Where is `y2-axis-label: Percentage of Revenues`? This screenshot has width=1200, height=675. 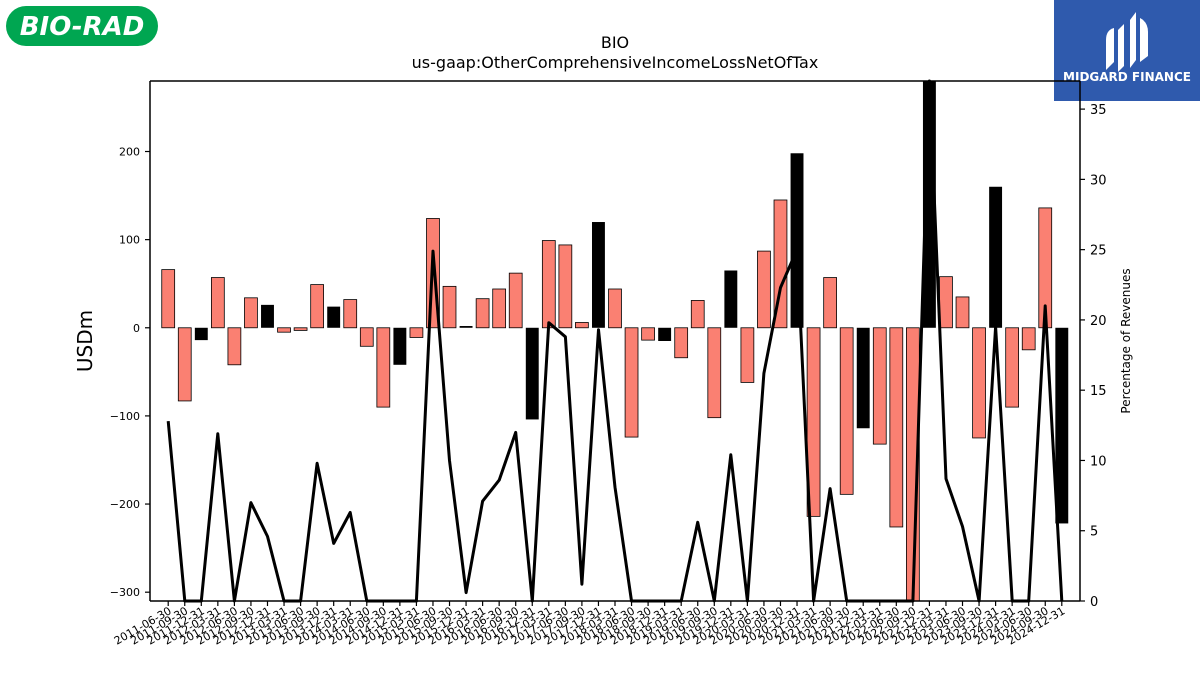
y2-axis-label: Percentage of Revenues is located at coordinates (1126, 340).